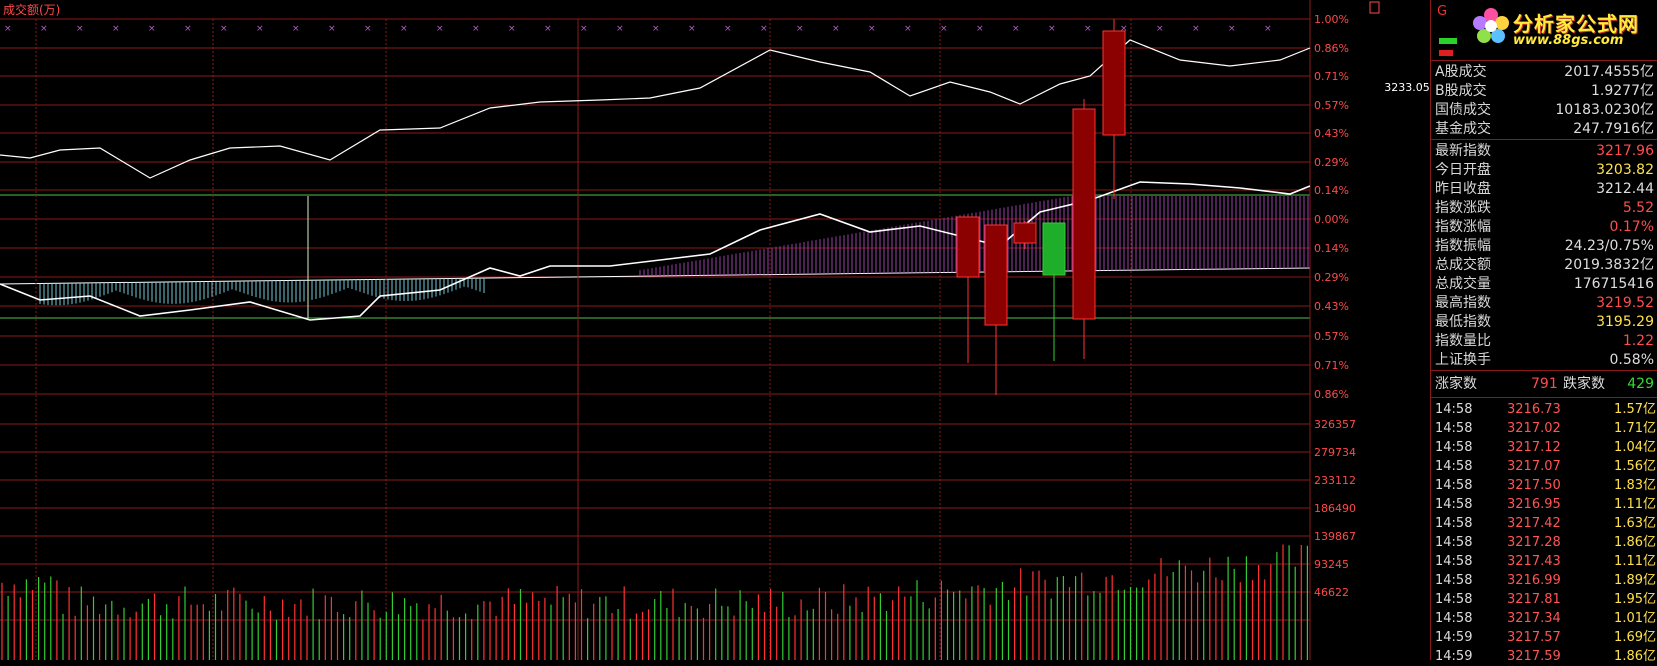 The width and height of the screenshot is (1657, 666). I want to click on advance-decline-row: 涨家数 791 跌家数 429, so click(1544, 384).